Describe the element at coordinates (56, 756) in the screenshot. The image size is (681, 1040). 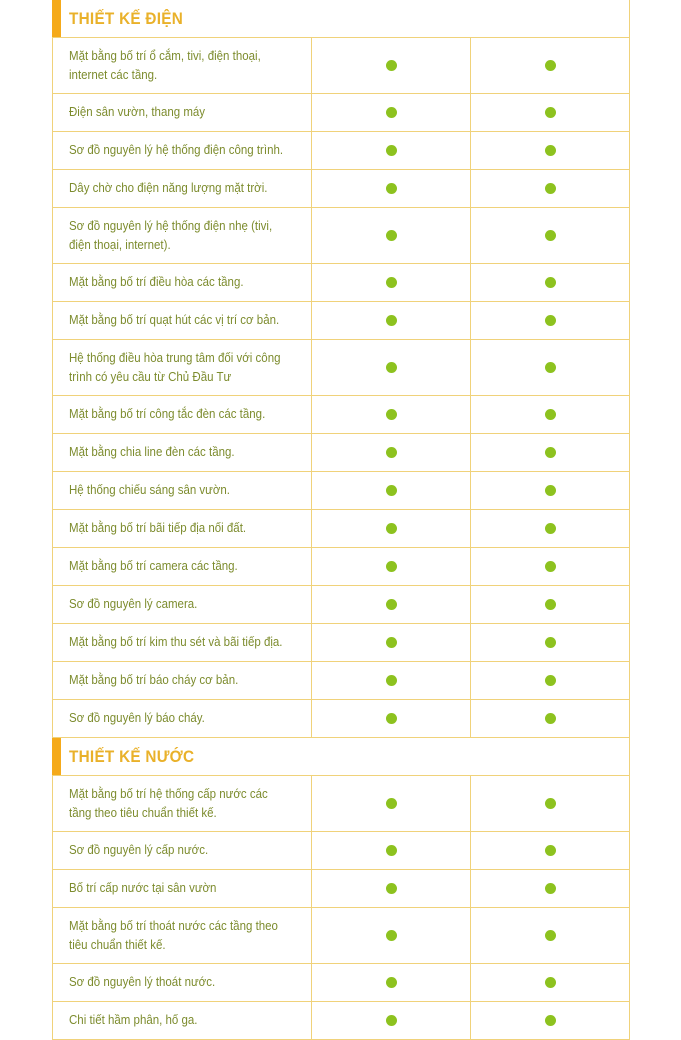
I see `accent-bar` at that location.